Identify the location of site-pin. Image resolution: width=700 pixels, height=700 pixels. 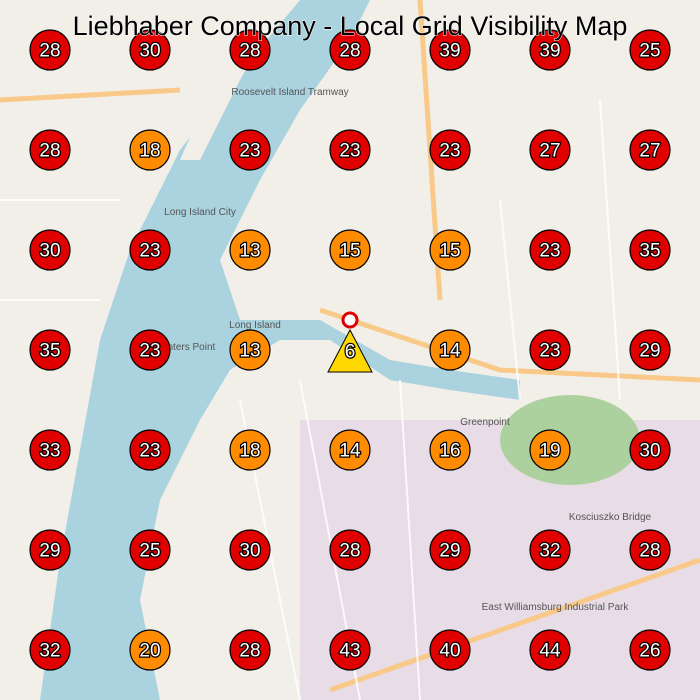
(350, 320).